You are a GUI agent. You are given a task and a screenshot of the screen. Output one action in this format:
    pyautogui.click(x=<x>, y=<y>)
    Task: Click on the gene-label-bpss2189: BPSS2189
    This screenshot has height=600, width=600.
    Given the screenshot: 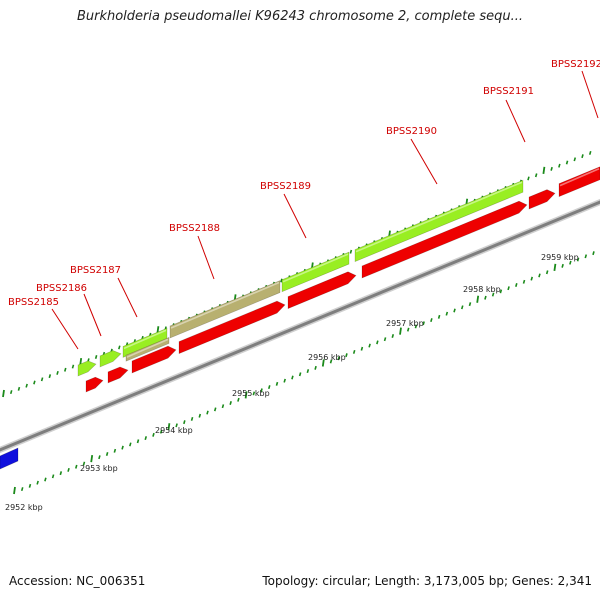 What is the action you would take?
    pyautogui.click(x=285, y=186)
    